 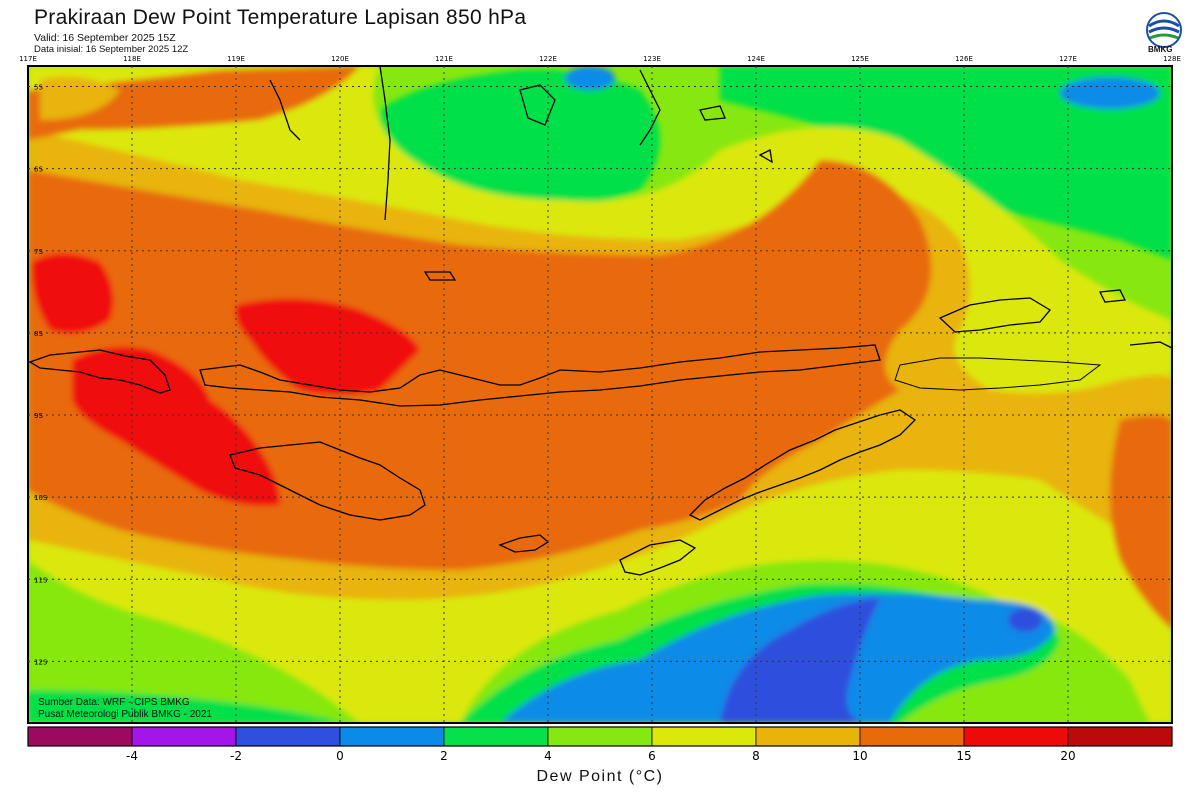 I want to click on organization: Pusat Meteorologi Publik BMKG - 2021, so click(x=125, y=714).